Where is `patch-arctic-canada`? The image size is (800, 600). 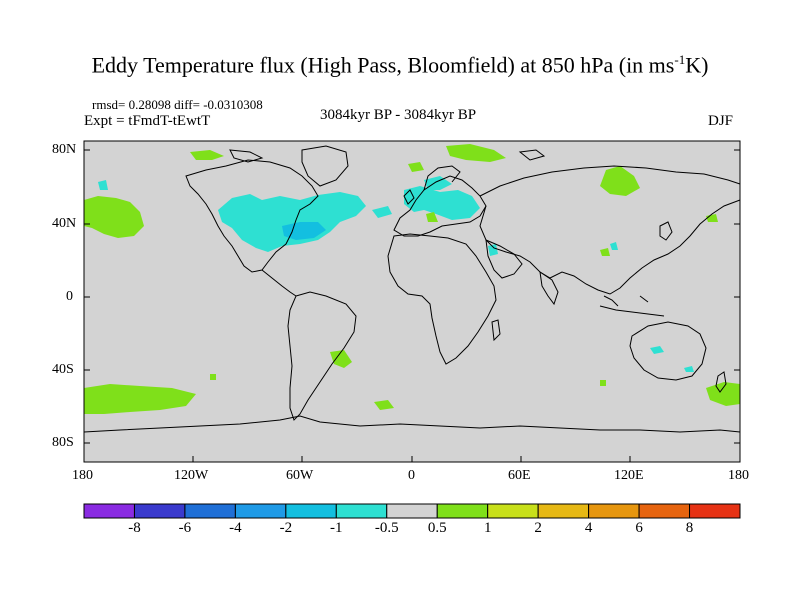
patch-arctic-canada is located at coordinates (207, 155).